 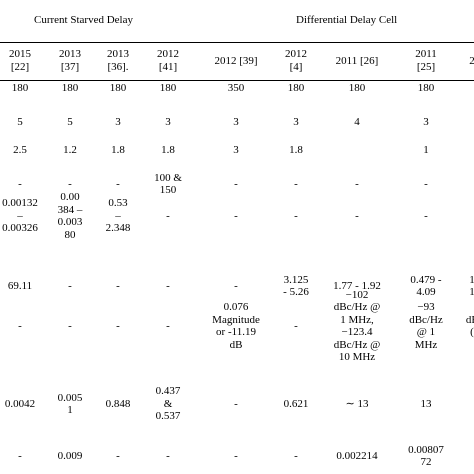 I want to click on column-header-ref: [22], so click(x=20, y=66).